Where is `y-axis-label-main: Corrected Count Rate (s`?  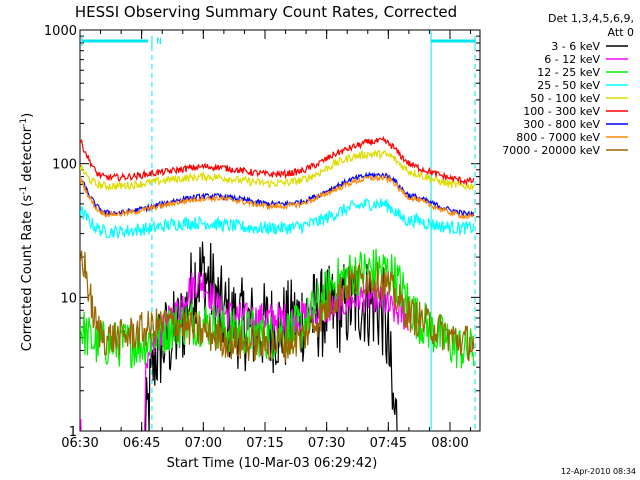
y-axis-label-main: Corrected Count Rate (s is located at coordinates (27, 273).